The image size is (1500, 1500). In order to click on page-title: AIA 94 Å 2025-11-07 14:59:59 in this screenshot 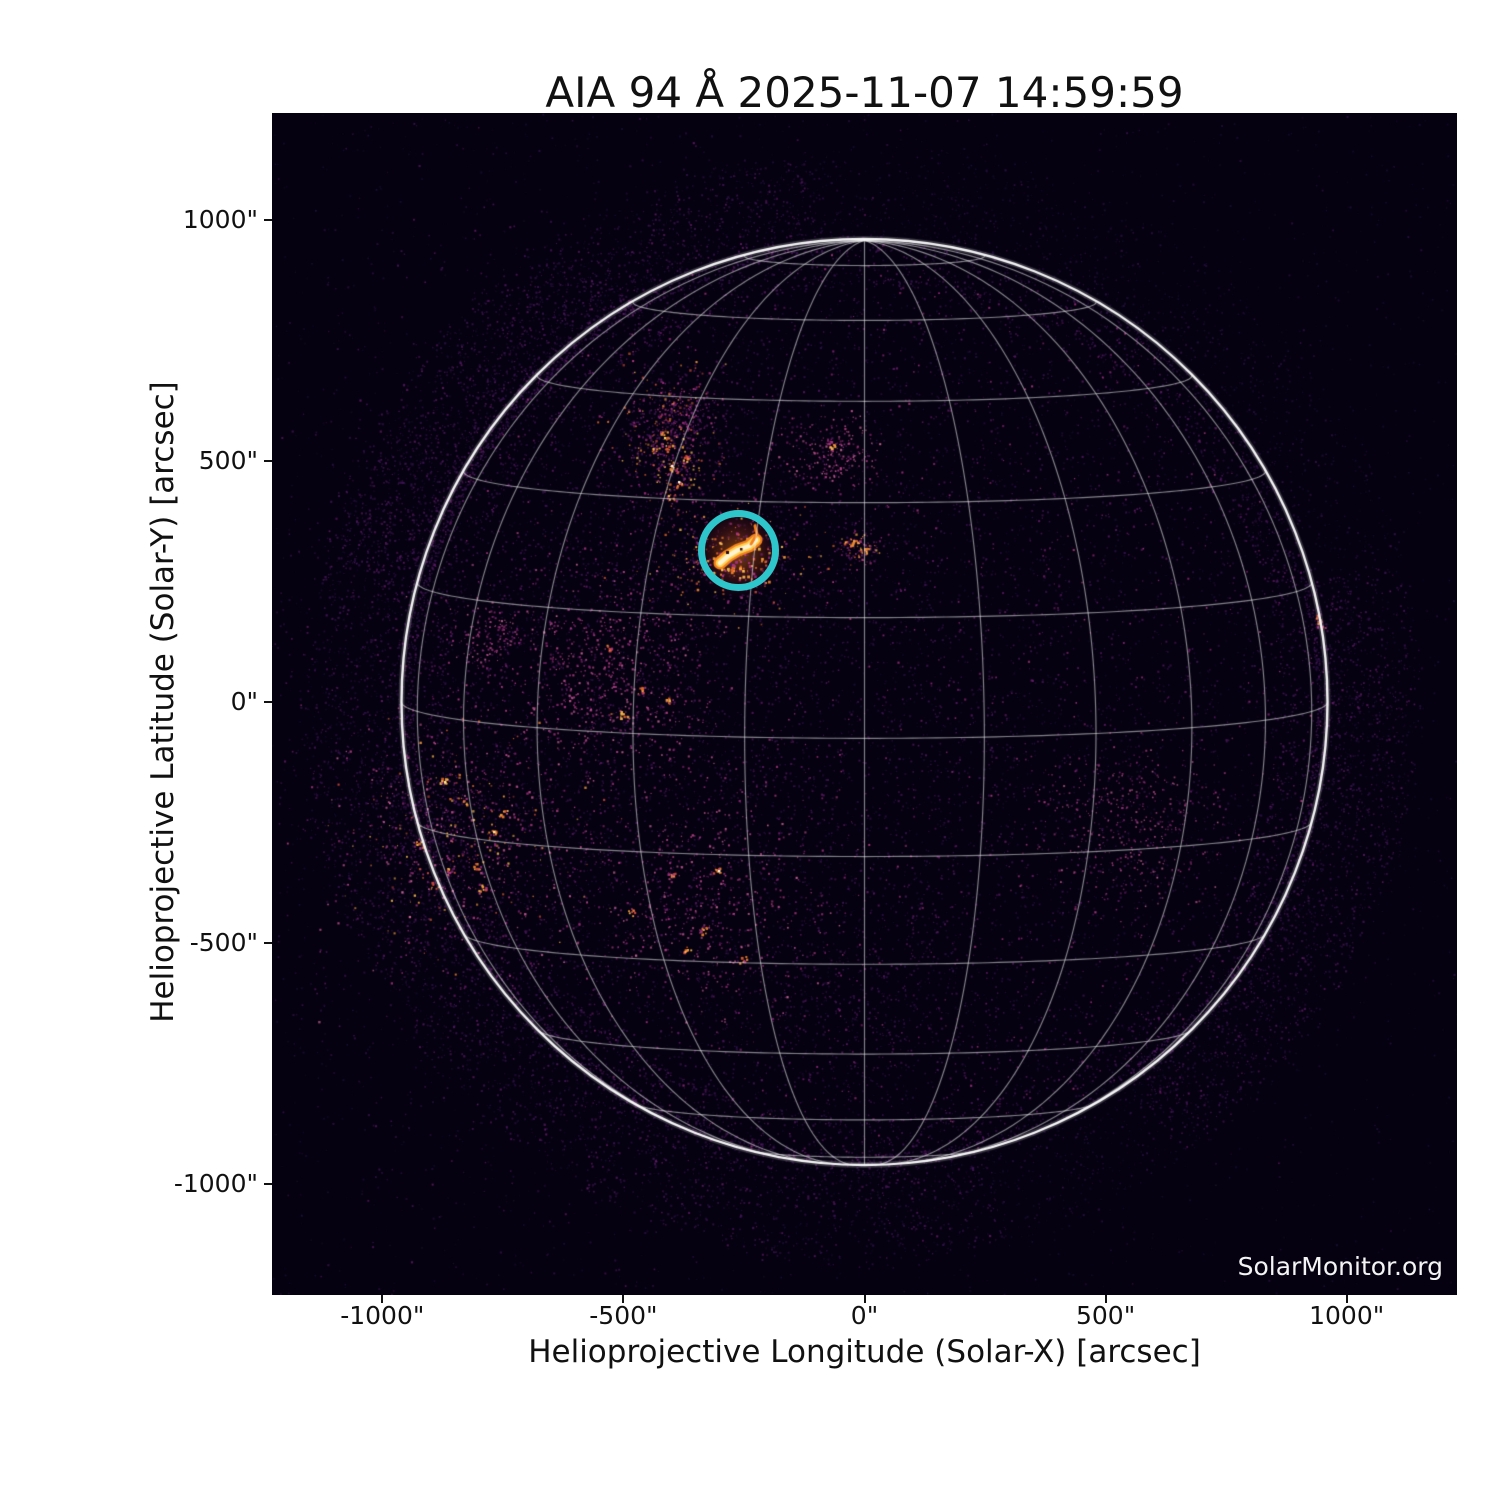, I will do `click(864, 92)`.